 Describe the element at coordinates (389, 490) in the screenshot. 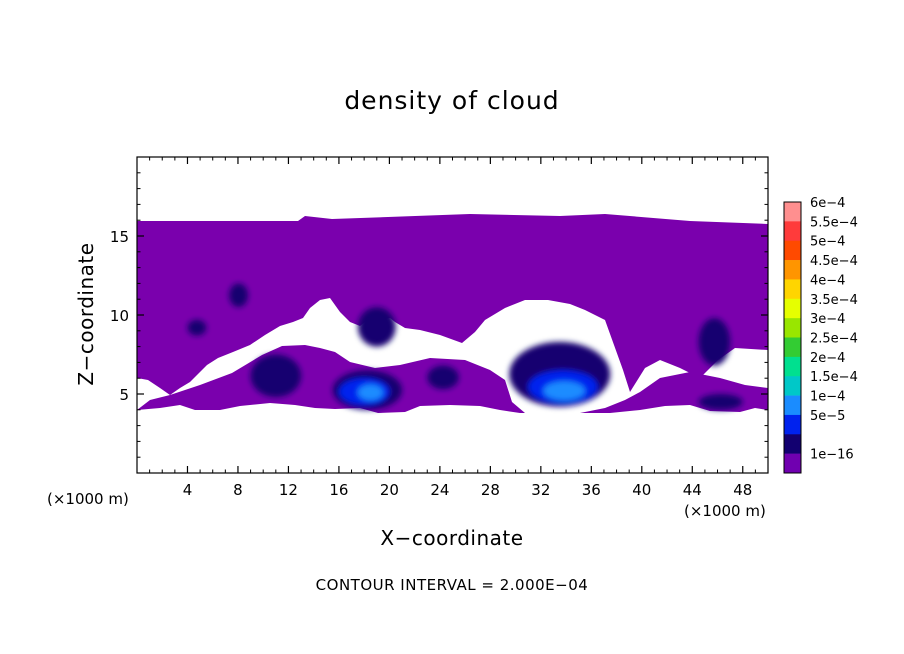

I see `x-tick-label: 20` at that location.